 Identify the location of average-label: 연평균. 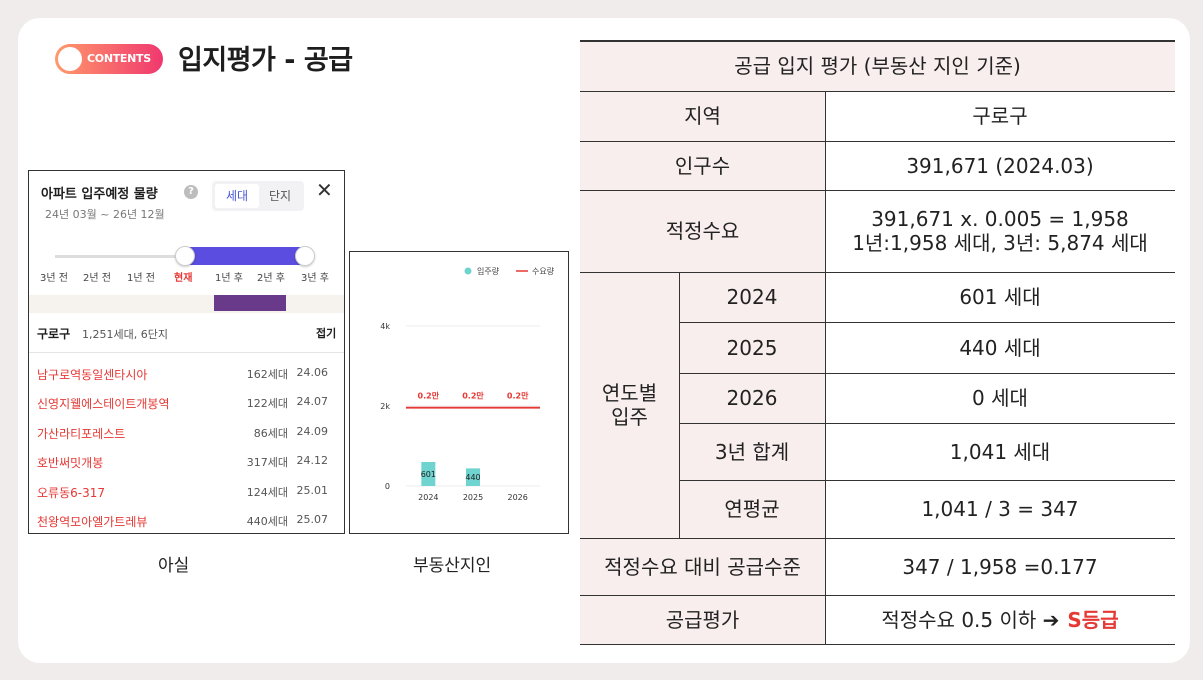
(752, 509).